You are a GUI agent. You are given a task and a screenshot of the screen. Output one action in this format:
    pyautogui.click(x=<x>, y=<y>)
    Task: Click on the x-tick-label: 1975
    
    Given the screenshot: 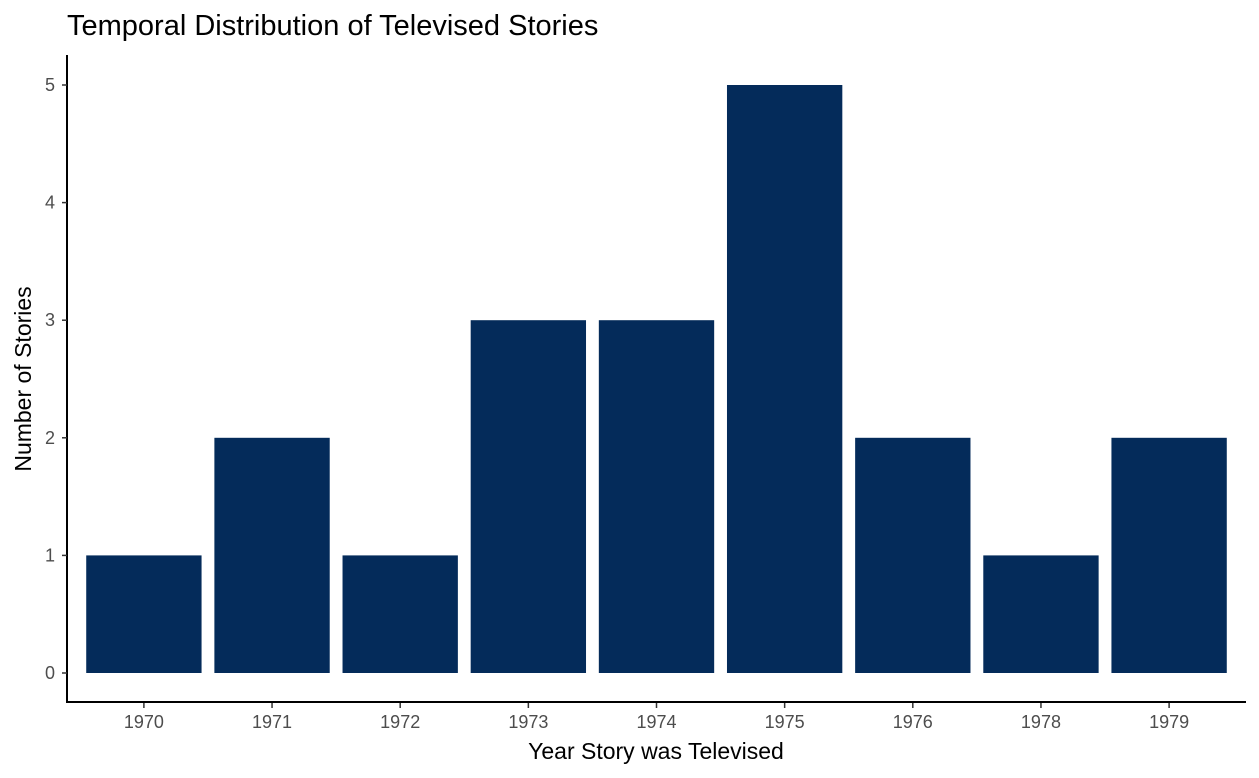 What is the action you would take?
    pyautogui.click(x=785, y=722)
    